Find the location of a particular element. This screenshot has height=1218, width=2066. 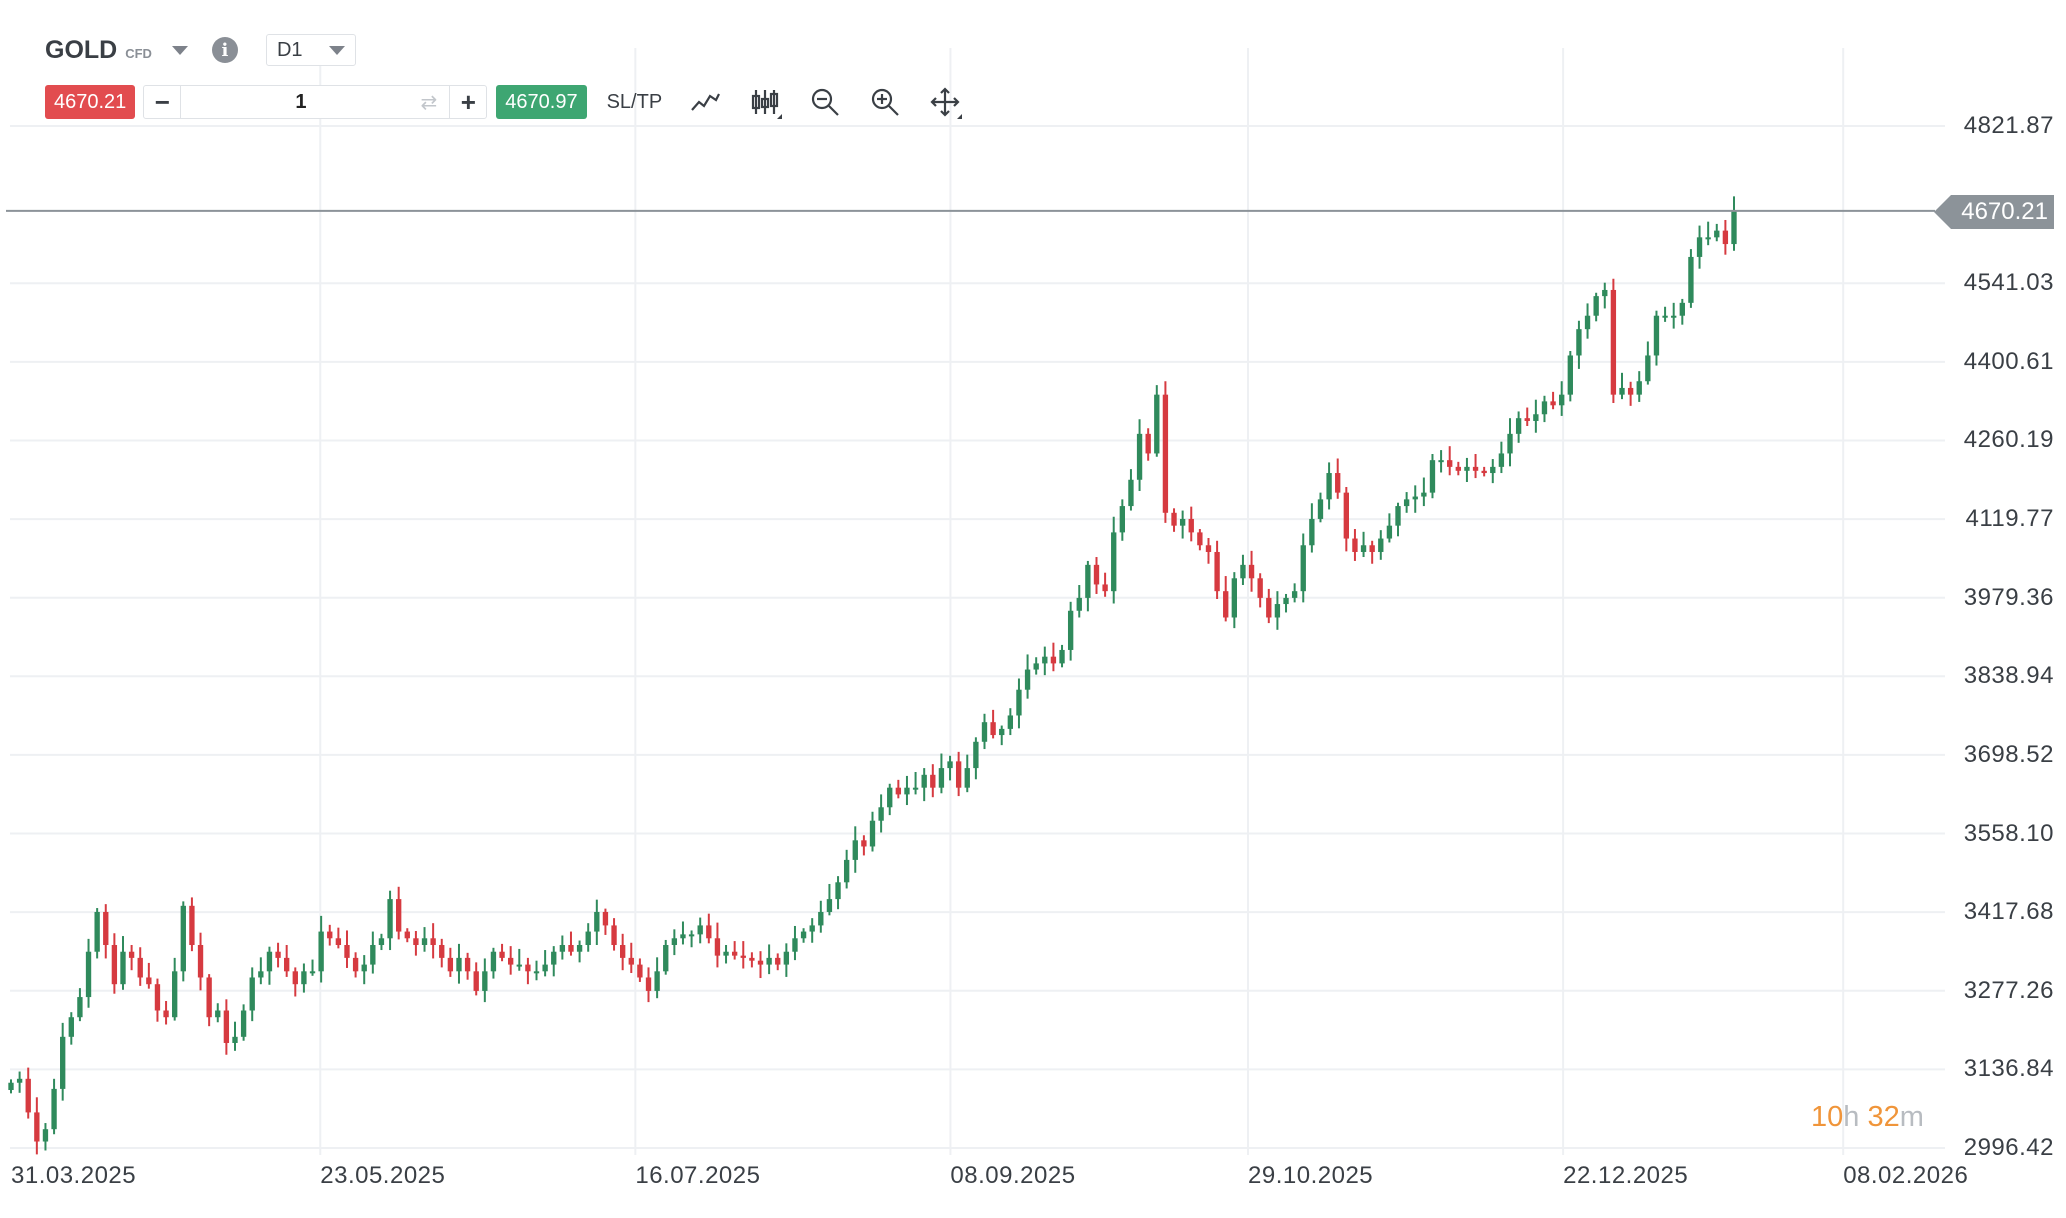

increase-quantity-button: + is located at coordinates (467, 102).